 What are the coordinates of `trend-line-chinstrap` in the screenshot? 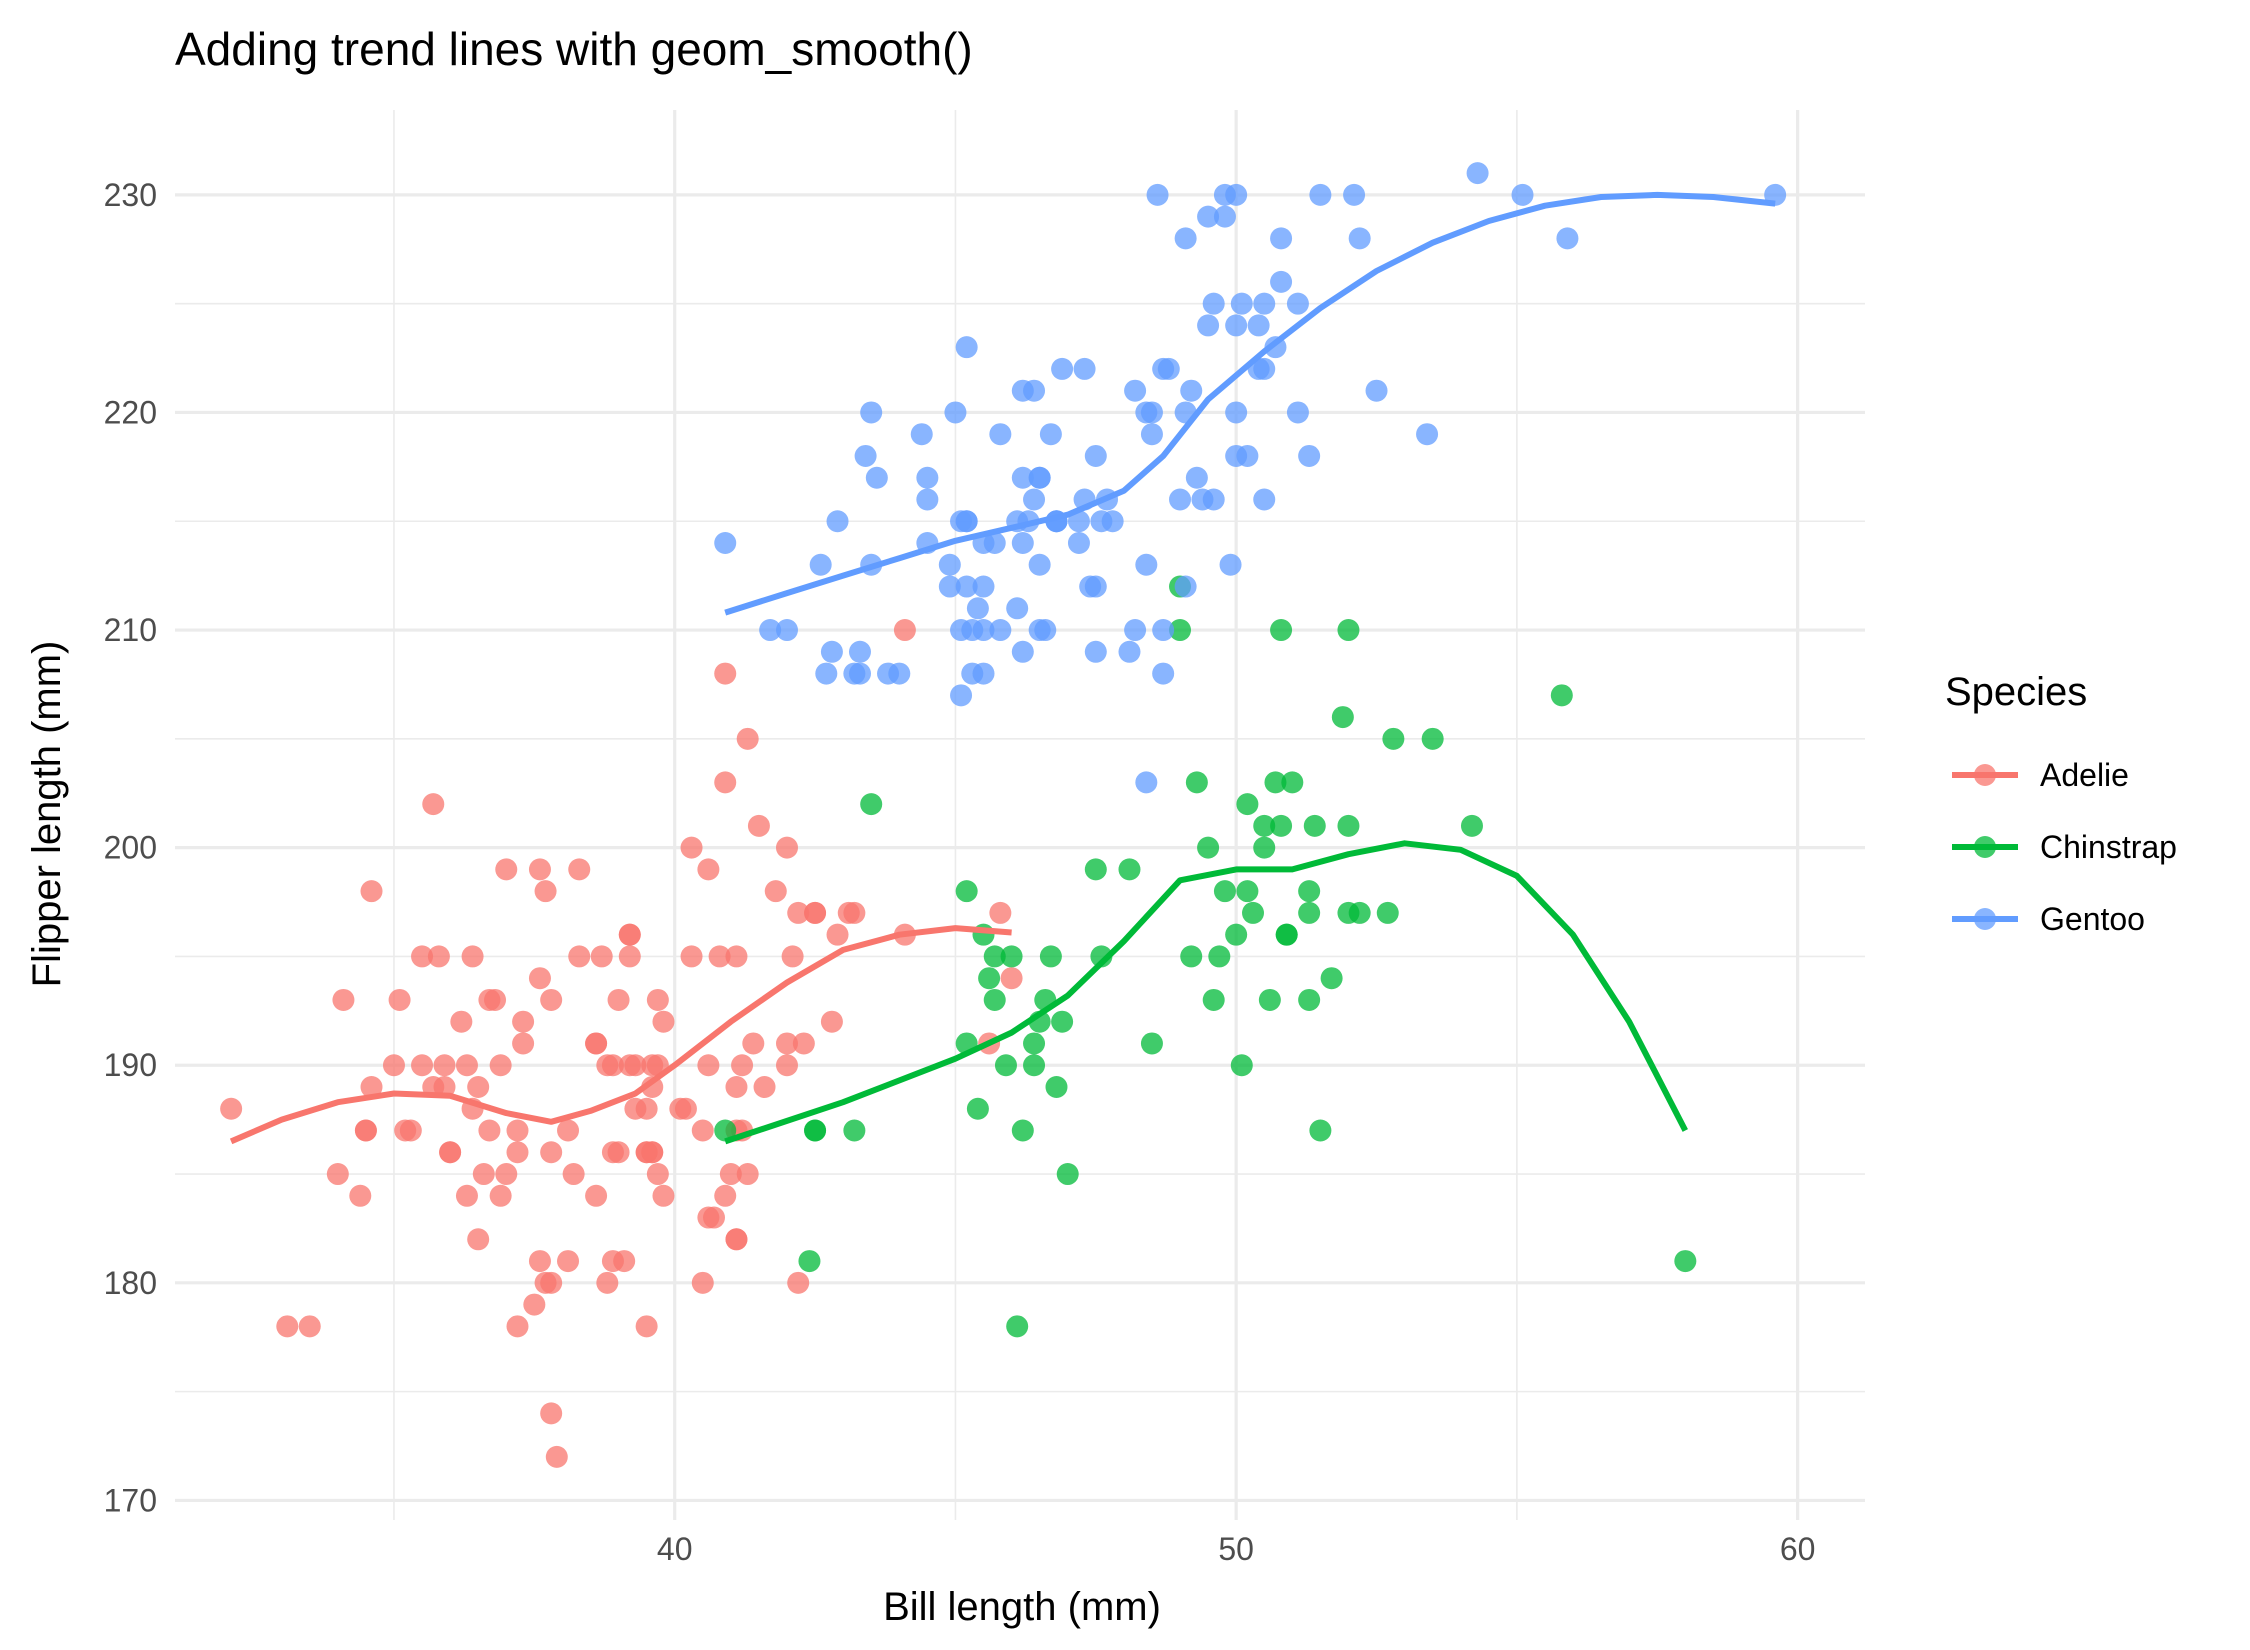 It's located at (1206, 992).